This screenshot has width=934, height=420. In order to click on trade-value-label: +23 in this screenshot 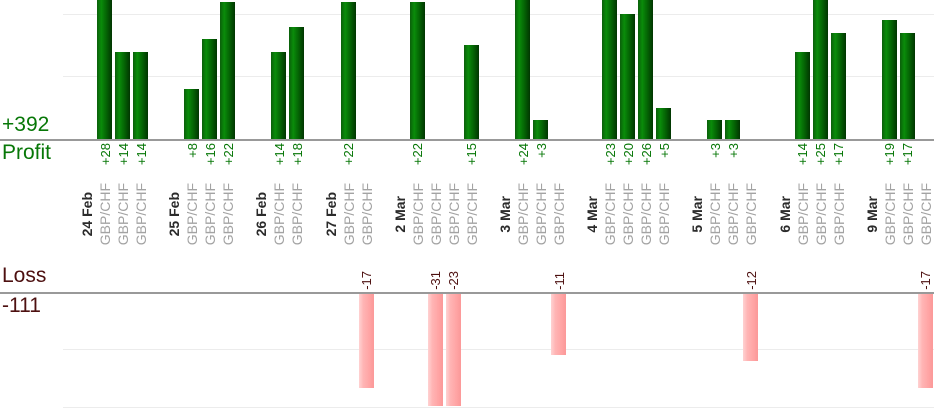, I will do `click(610, 154)`.